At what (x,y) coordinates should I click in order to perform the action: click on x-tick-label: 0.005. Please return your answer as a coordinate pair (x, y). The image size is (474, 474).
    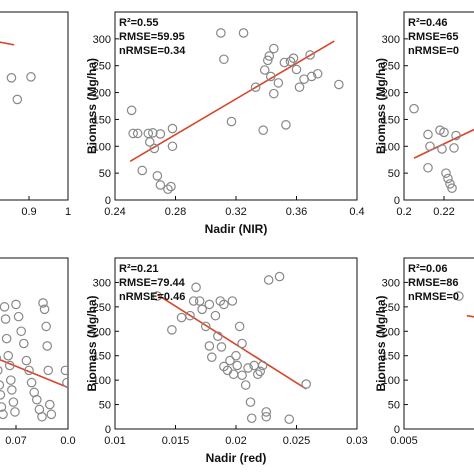
    Looking at the image, I should click on (404, 441).